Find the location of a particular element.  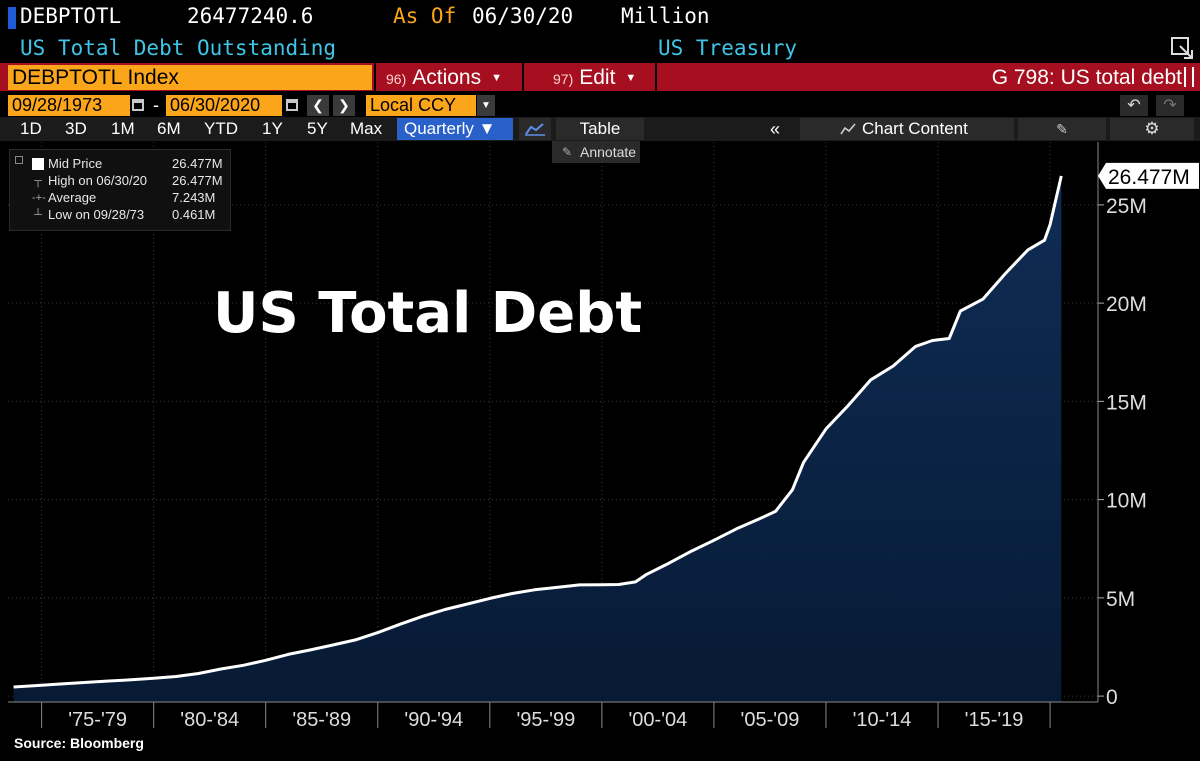

legend-row-average: -+- Average 7.243M is located at coordinates (121, 198).